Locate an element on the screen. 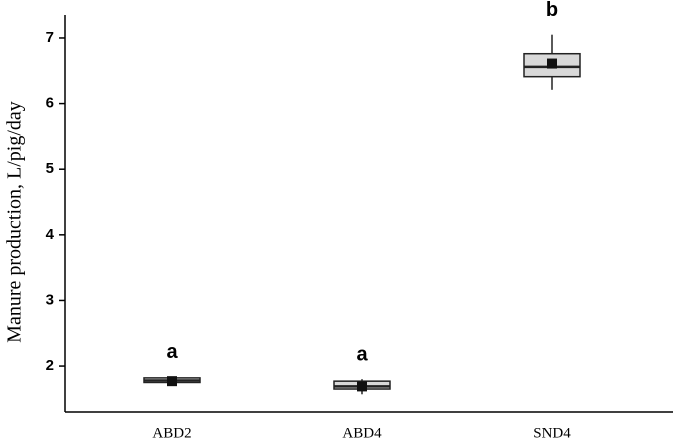 Image resolution: width=673 pixels, height=446 pixels. x-tick-label: ABD4 is located at coordinates (362, 433).